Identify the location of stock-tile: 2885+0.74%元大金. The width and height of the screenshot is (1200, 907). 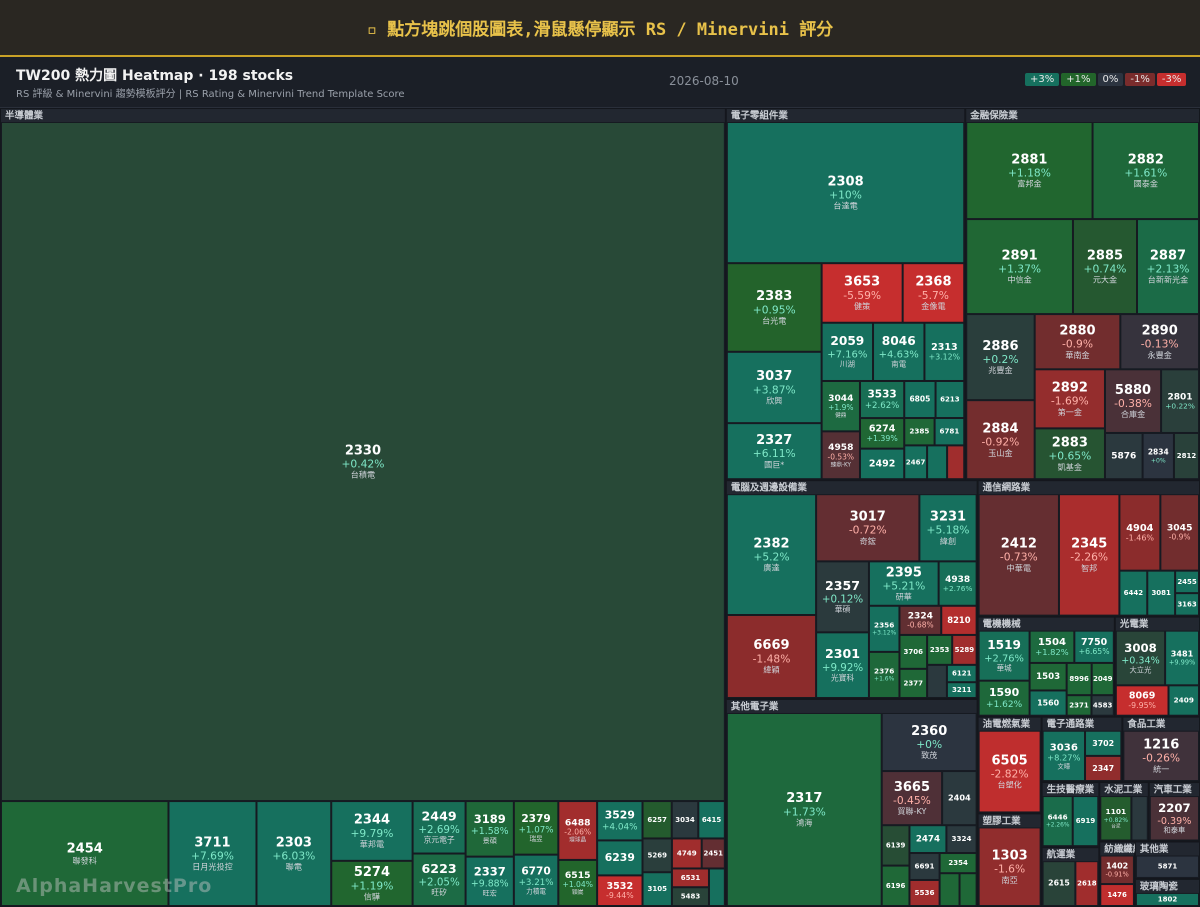
(1104, 267).